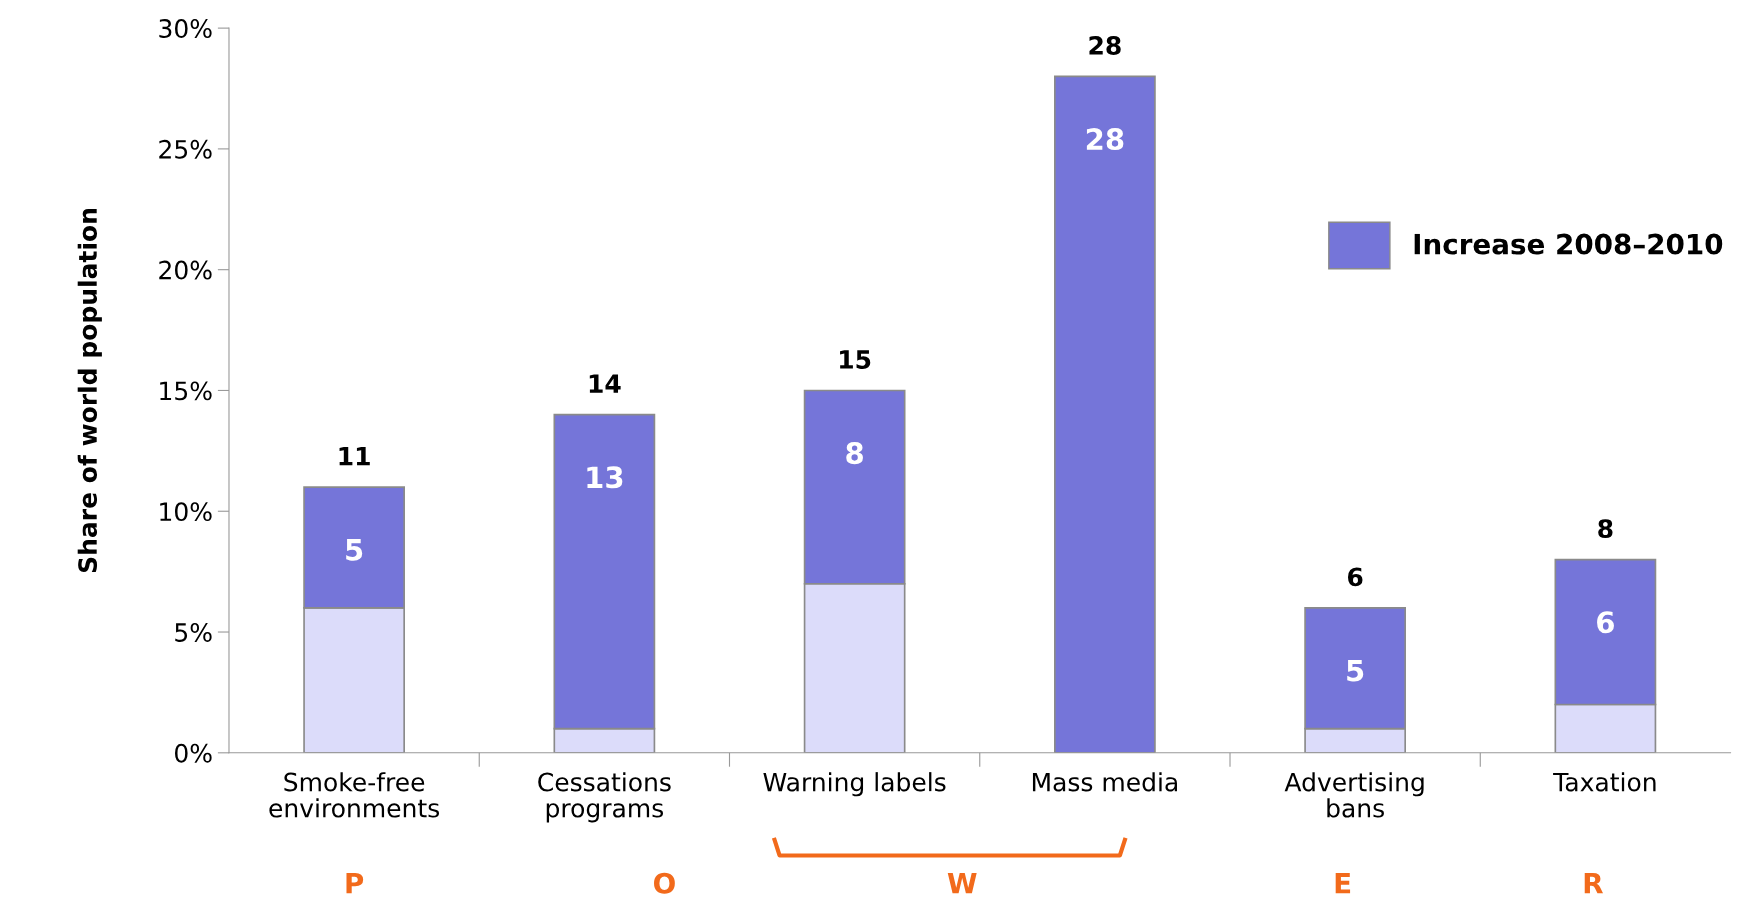  What do you see at coordinates (855, 359) in the screenshot?
I see `total-label: 15` at bounding box center [855, 359].